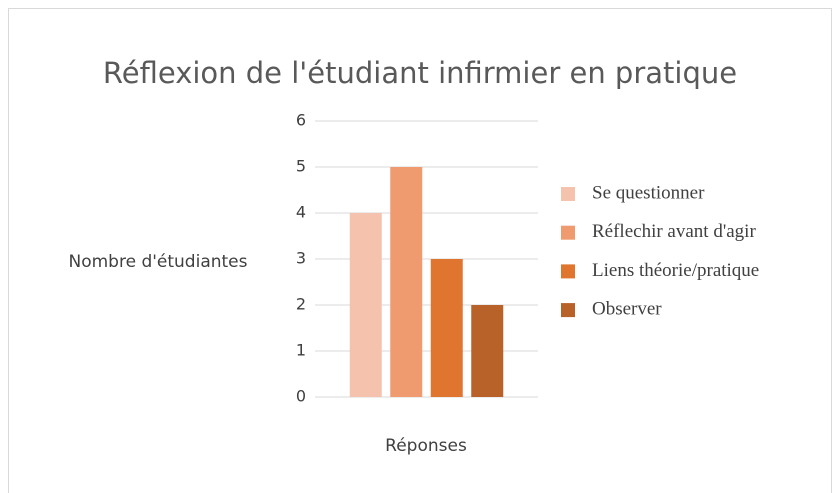 This screenshot has width=840, height=493. What do you see at coordinates (301, 396) in the screenshot?
I see `y-tick-label: 0` at bounding box center [301, 396].